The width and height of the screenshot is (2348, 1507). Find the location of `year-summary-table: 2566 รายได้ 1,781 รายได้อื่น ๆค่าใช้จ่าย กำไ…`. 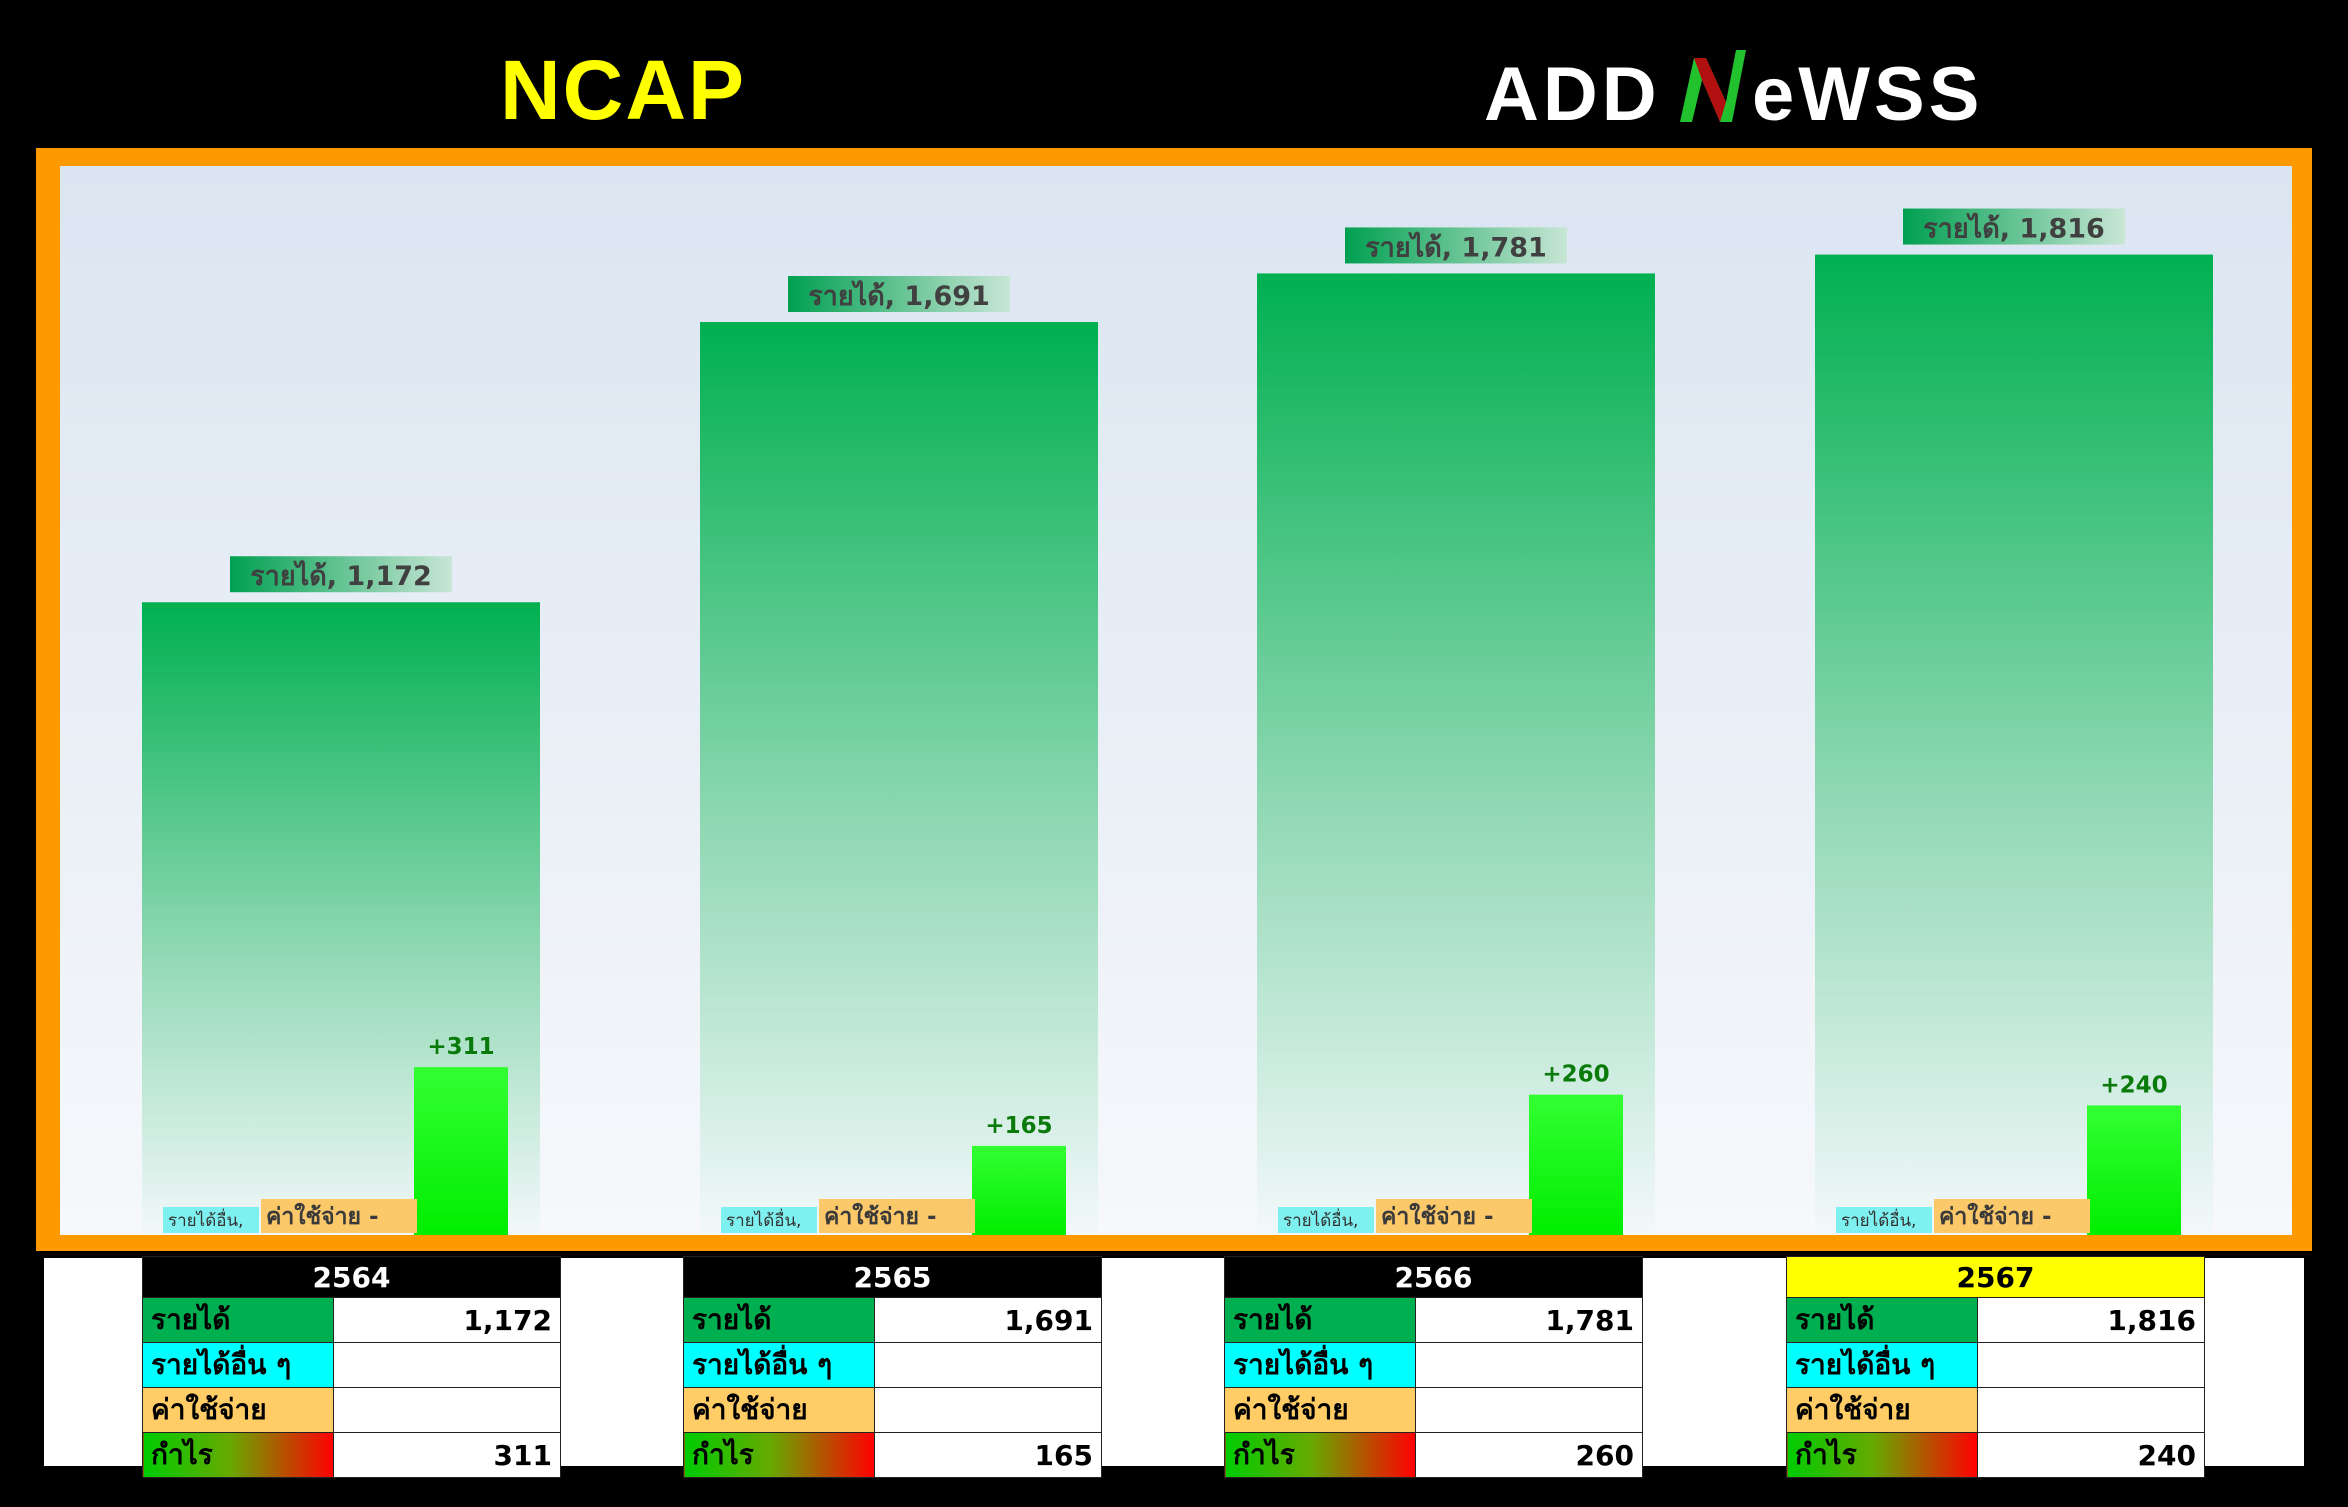

year-summary-table: 2566 รายได้ 1,781 รายได้อื่น ๆค่าใช้จ่าย กำไ… is located at coordinates (1433, 1367).